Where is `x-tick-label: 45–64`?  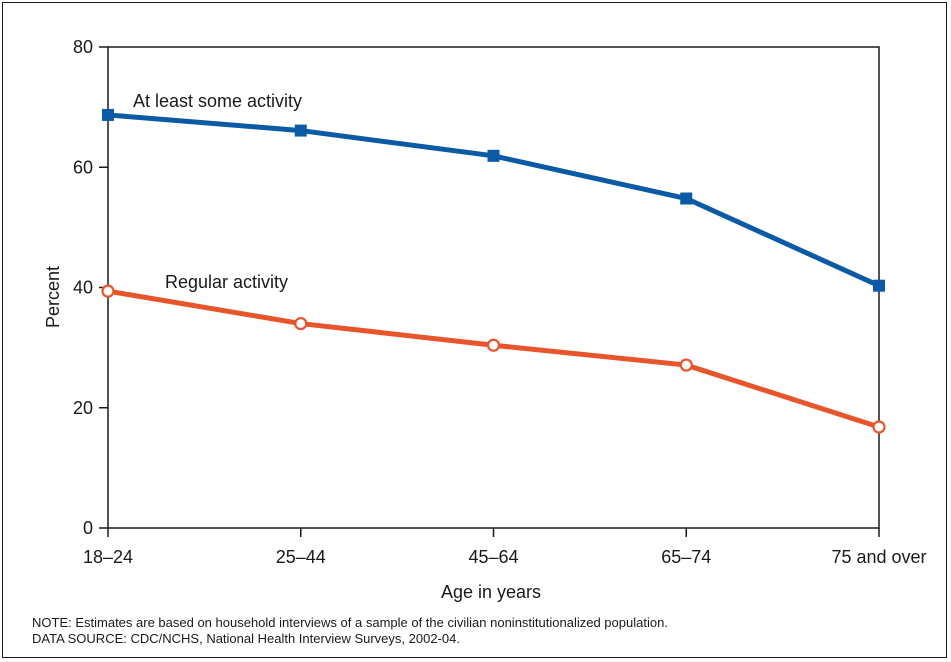 x-tick-label: 45–64 is located at coordinates (493, 557).